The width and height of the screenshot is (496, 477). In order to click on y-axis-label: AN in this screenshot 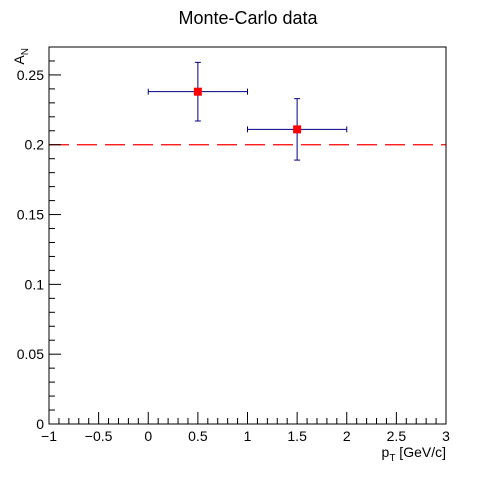, I will do `click(21, 56)`.